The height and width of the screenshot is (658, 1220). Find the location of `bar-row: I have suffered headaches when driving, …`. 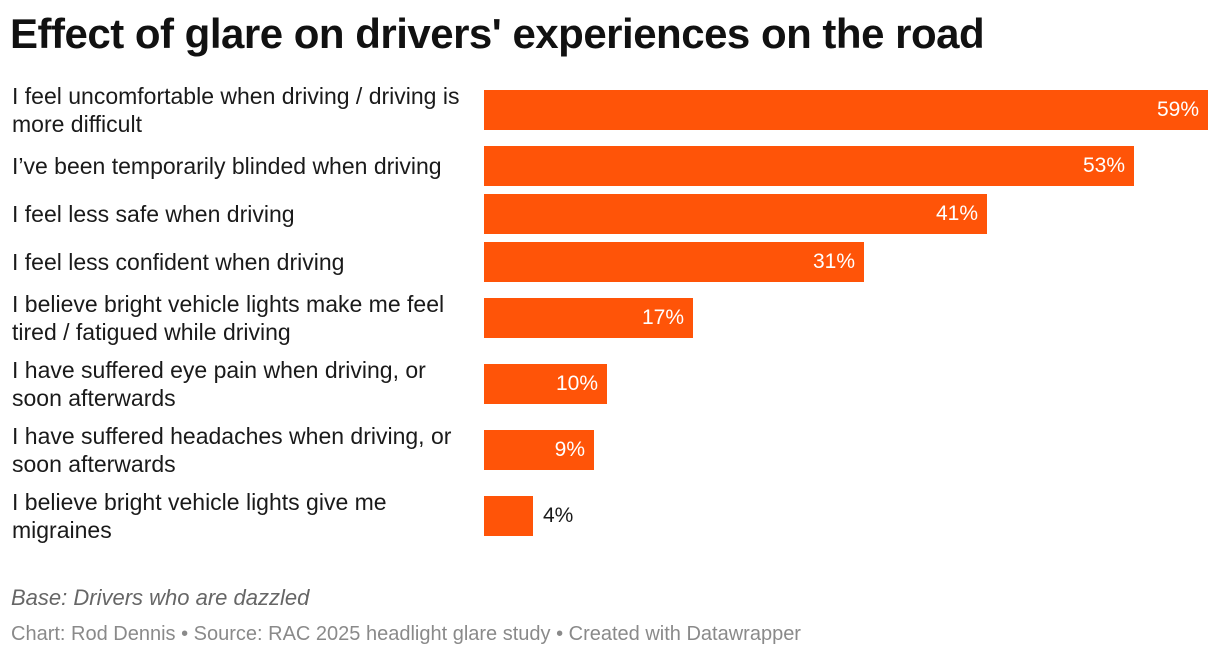

bar-row: I have suffered headaches when driving, … is located at coordinates (610, 450).